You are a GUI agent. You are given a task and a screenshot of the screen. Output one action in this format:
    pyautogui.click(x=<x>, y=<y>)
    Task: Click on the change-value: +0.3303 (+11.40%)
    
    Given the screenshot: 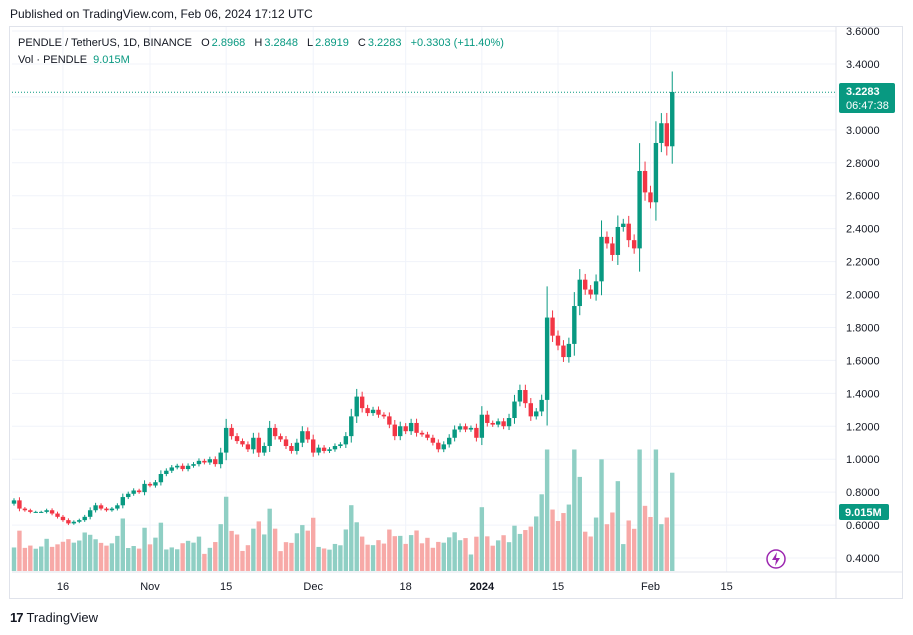 What is the action you would take?
    pyautogui.click(x=457, y=43)
    